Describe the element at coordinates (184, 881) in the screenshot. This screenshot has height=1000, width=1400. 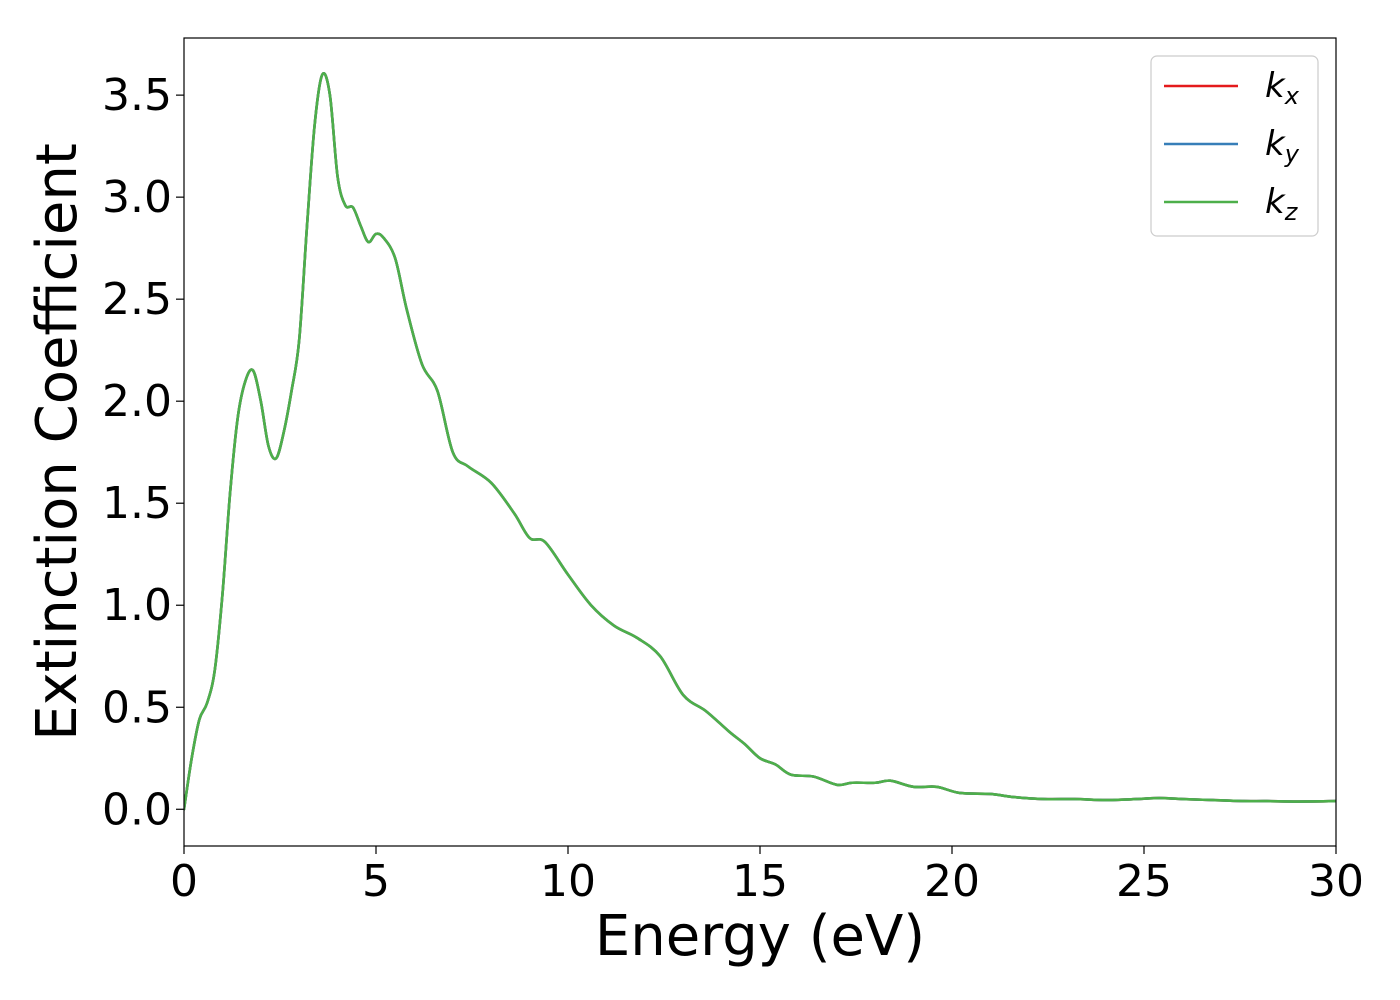
I see `x-tick-label: 0` at that location.